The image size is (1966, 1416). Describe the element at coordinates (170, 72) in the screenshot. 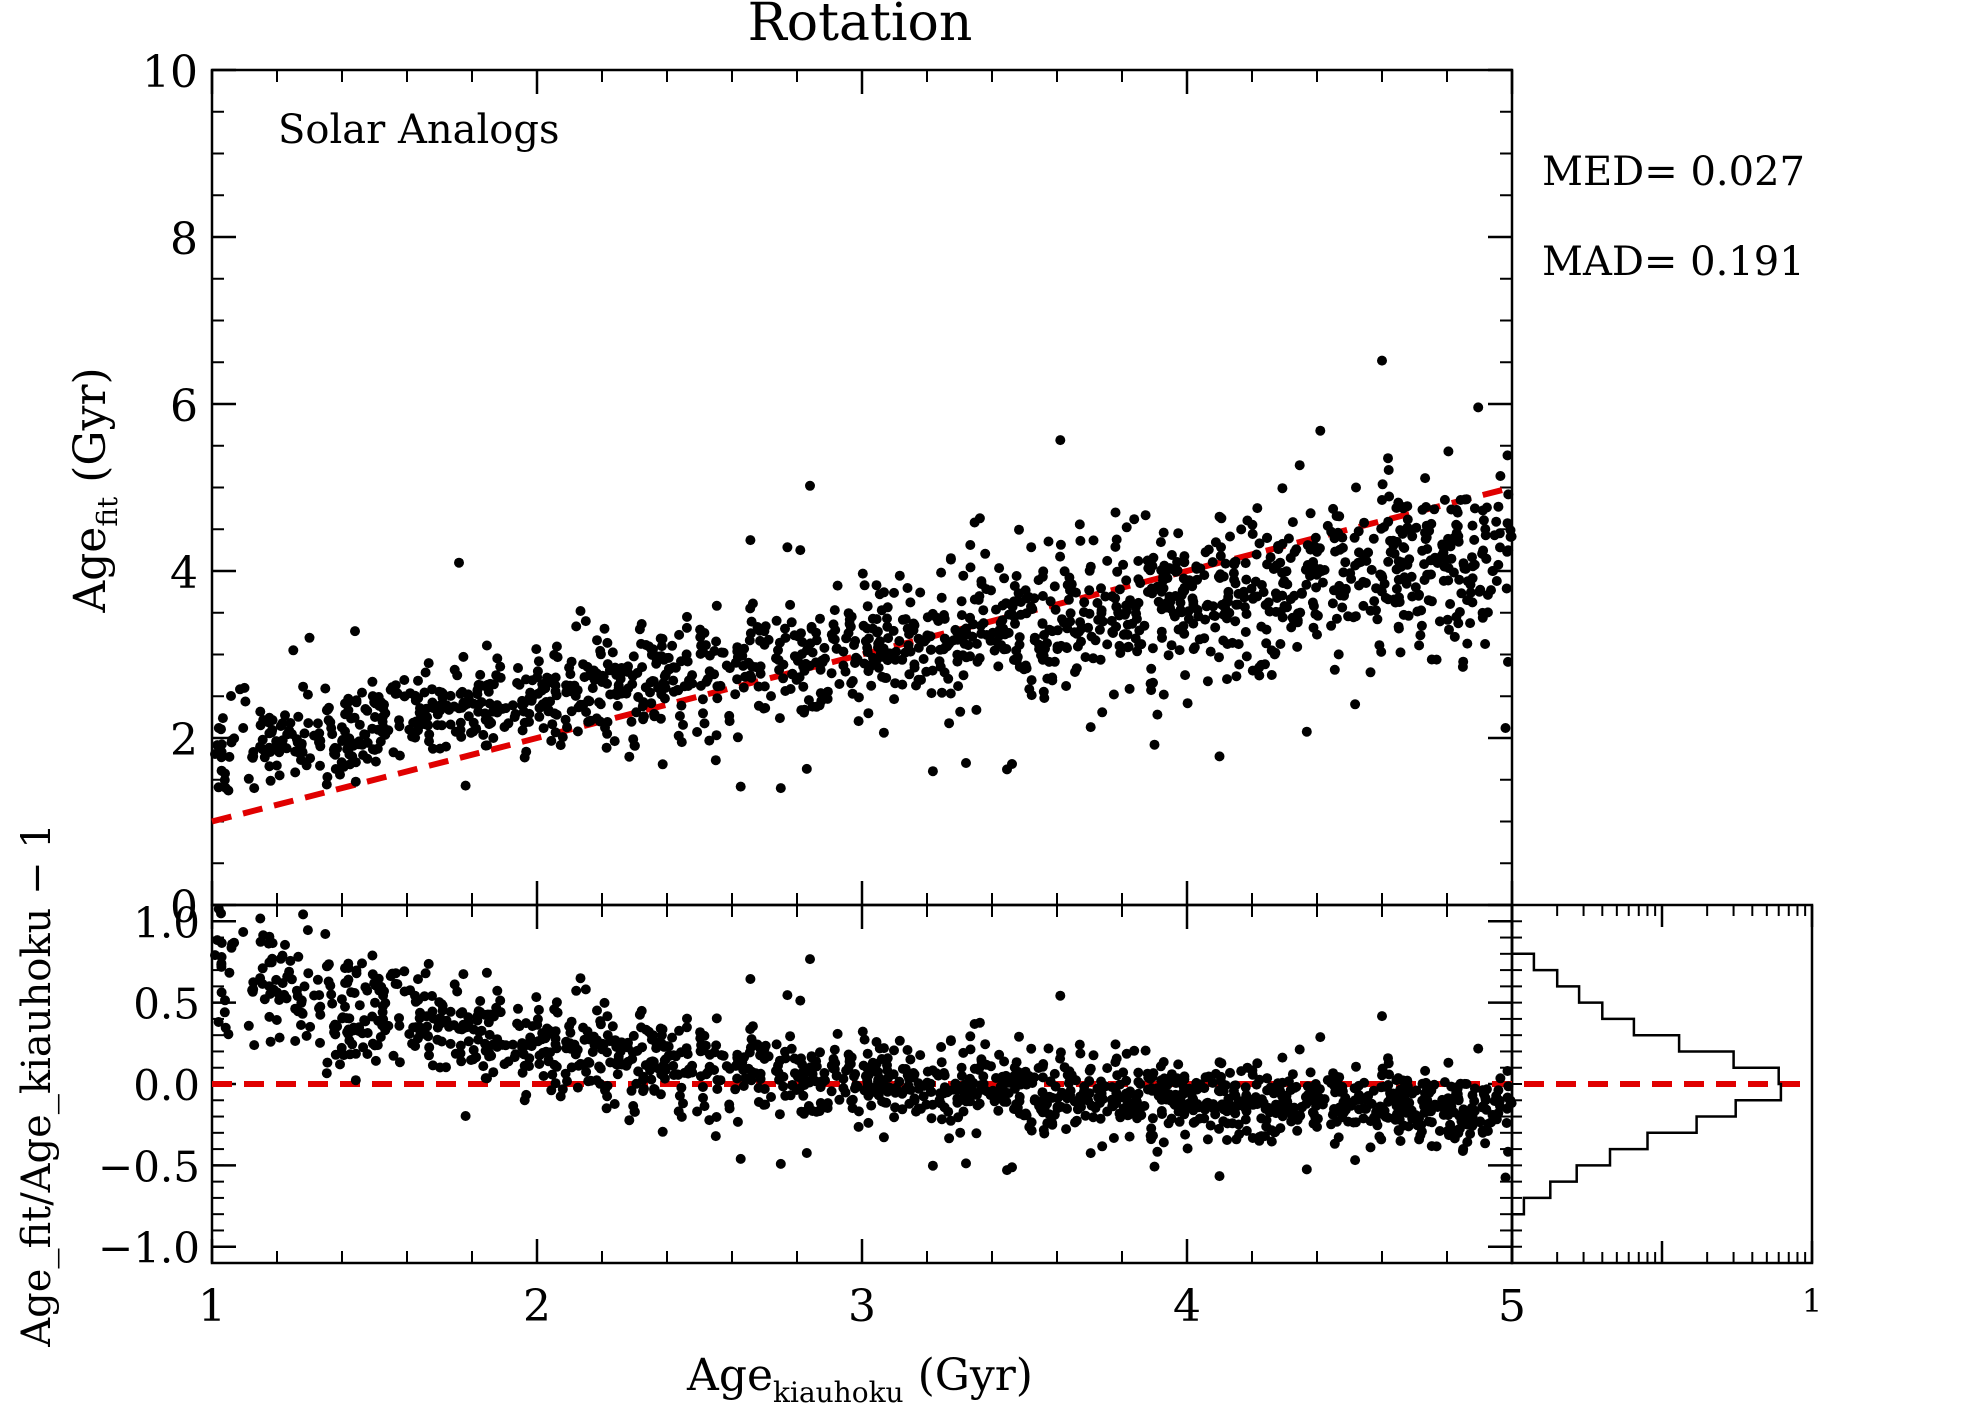

I see `top-y-tick-label: 10` at that location.